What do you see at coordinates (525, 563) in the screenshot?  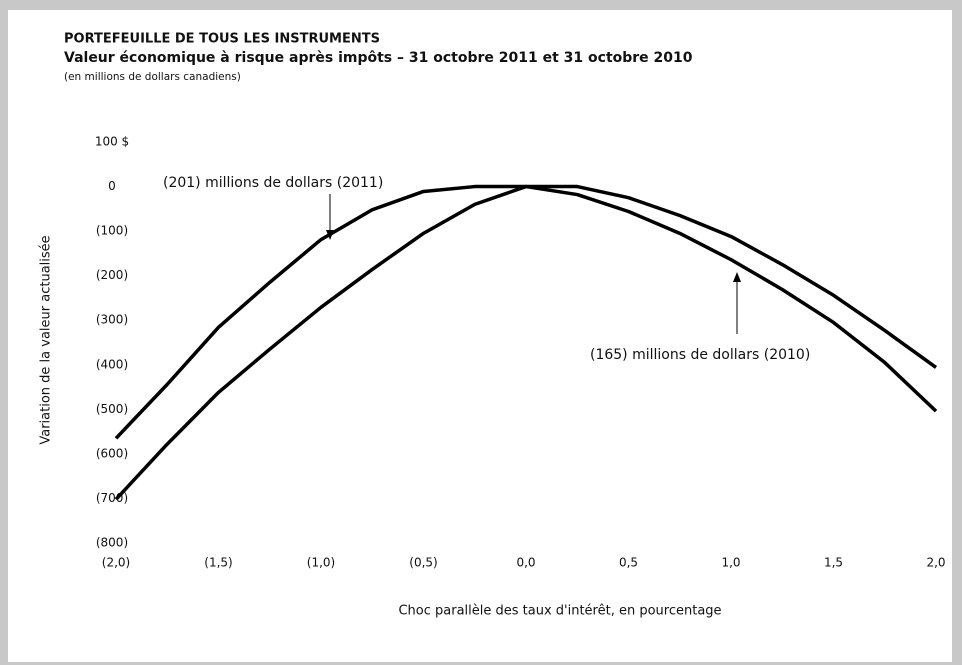 I see `x-tick-label: 0,0` at bounding box center [525, 563].